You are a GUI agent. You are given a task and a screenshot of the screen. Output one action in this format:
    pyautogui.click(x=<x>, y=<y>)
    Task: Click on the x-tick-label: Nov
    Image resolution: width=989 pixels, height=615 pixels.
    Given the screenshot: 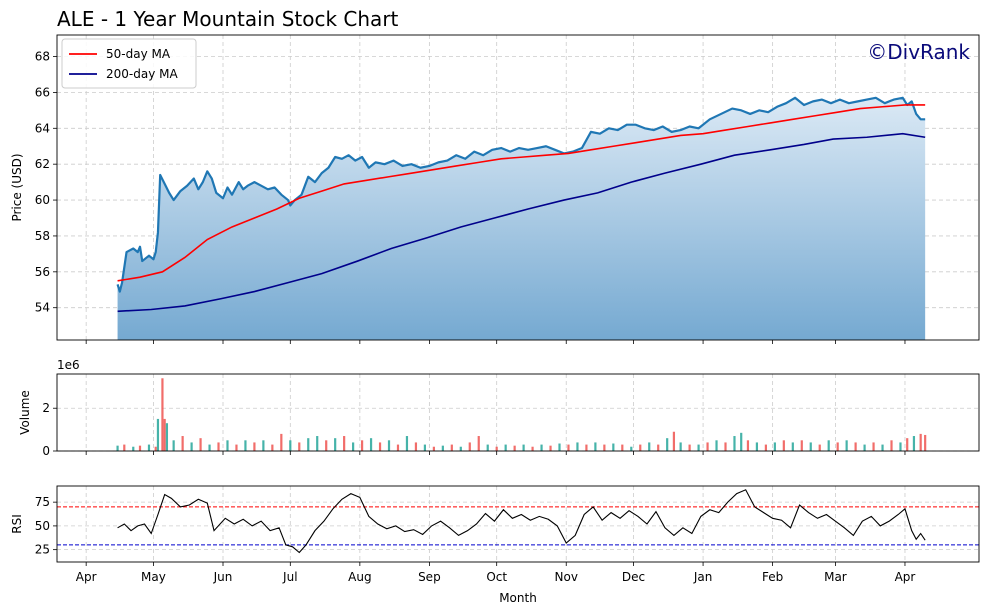 What is the action you would take?
    pyautogui.click(x=566, y=577)
    